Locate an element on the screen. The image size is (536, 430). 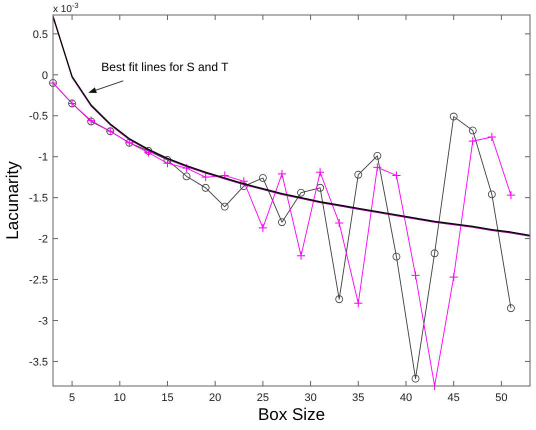
x-axis-title: Box Size is located at coordinates (292, 414).